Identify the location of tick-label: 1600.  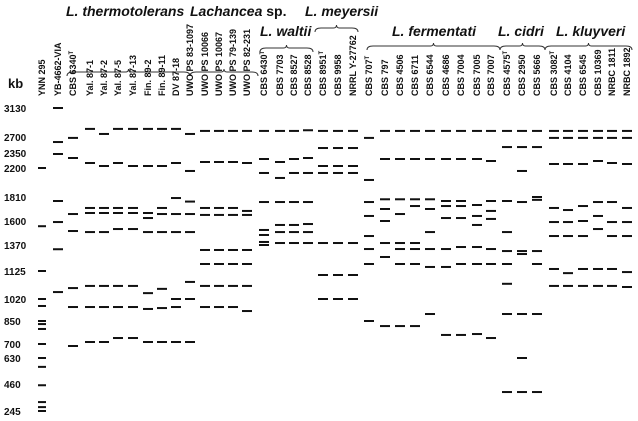
(15, 222).